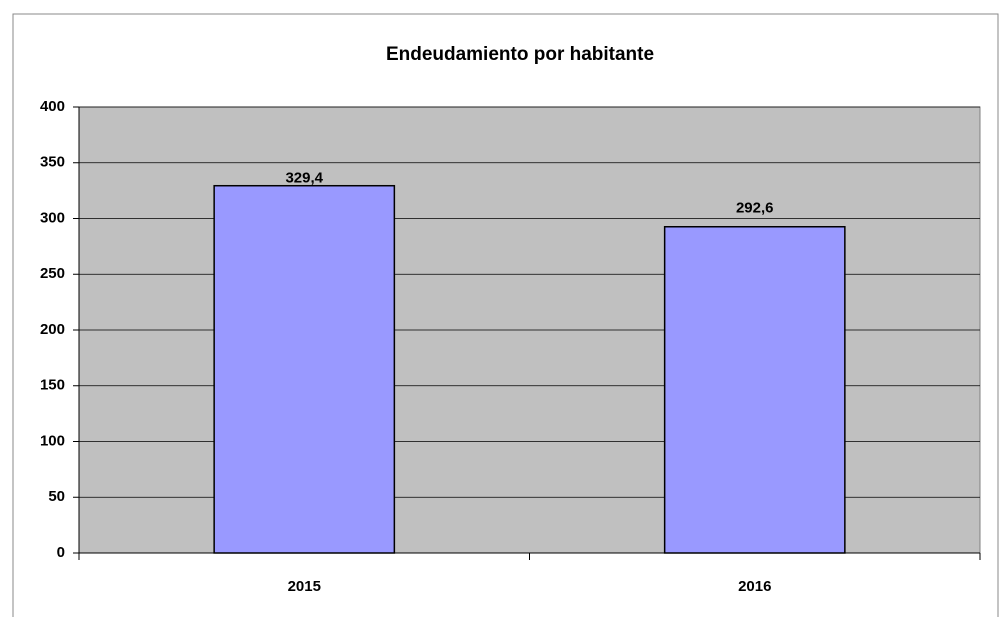  Describe the element at coordinates (52, 329) in the screenshot. I see `y-tick-label: 200` at that location.